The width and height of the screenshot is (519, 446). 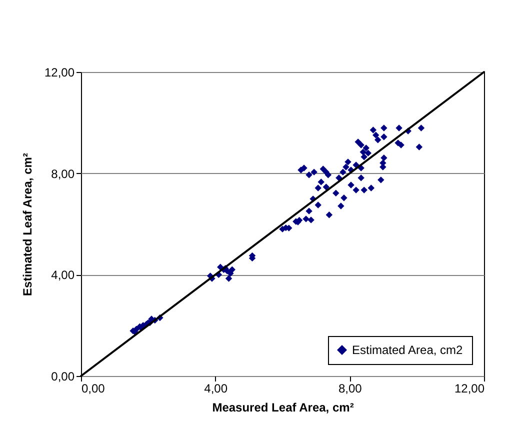 What do you see at coordinates (63, 275) in the screenshot?
I see `y-tick-label: 4,00` at bounding box center [63, 275].